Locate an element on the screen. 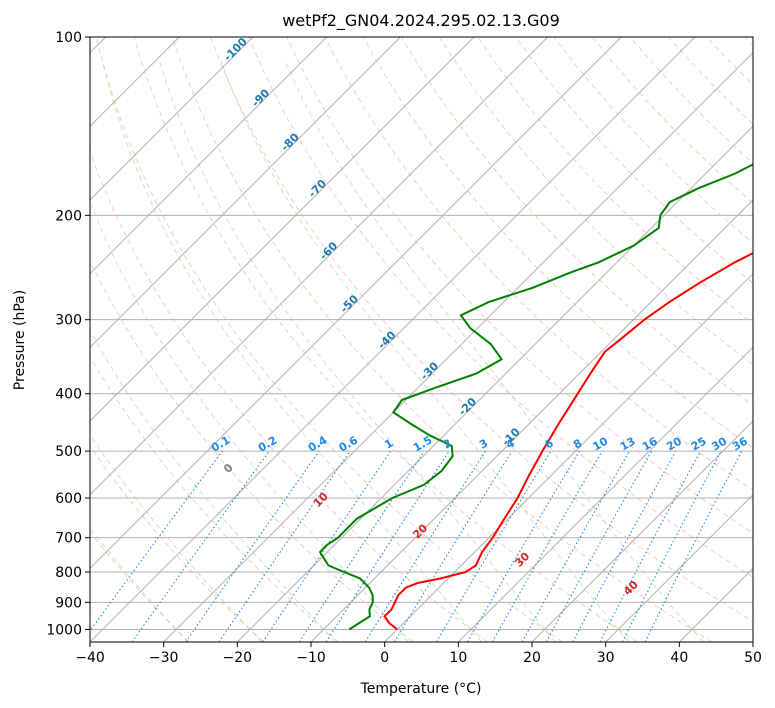  isotherm-label: -50 is located at coordinates (349, 303).